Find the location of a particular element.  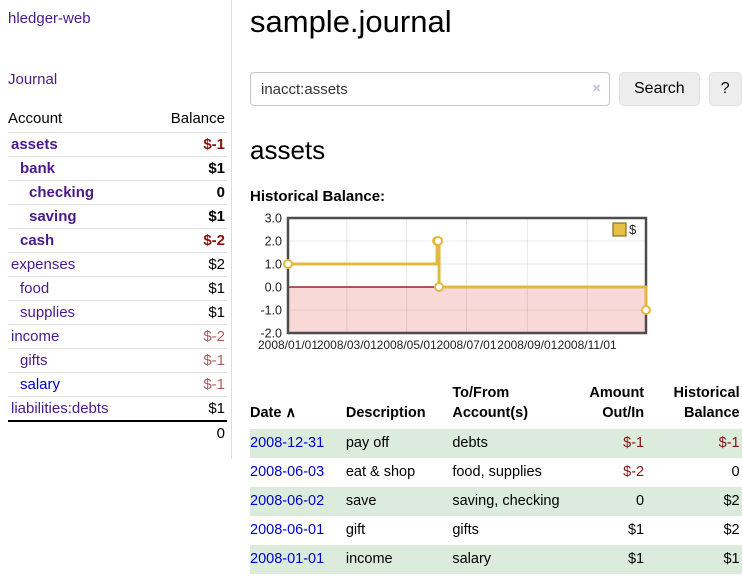

help-button: ? is located at coordinates (725, 89).